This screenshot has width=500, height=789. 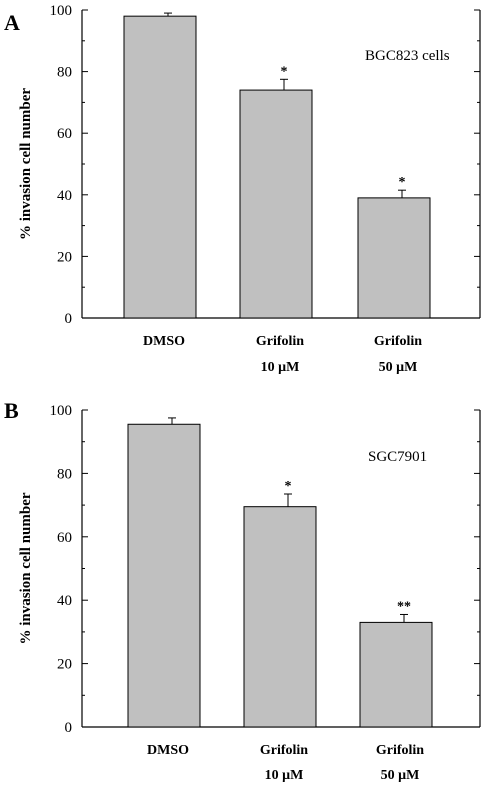 I want to click on panel-b-y-tick-label: 40, so click(x=64, y=601).